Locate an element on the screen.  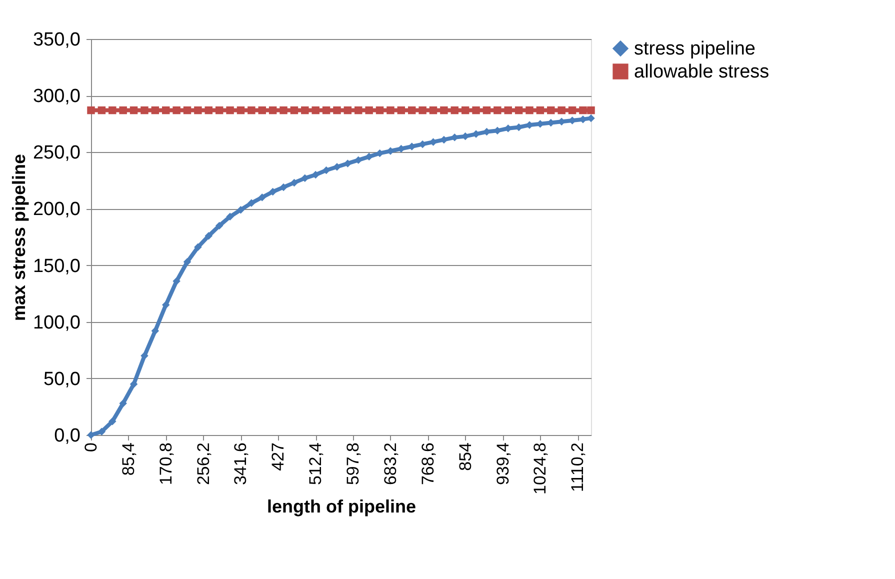
x-tick-label: 854 is located at coordinates (465, 456).